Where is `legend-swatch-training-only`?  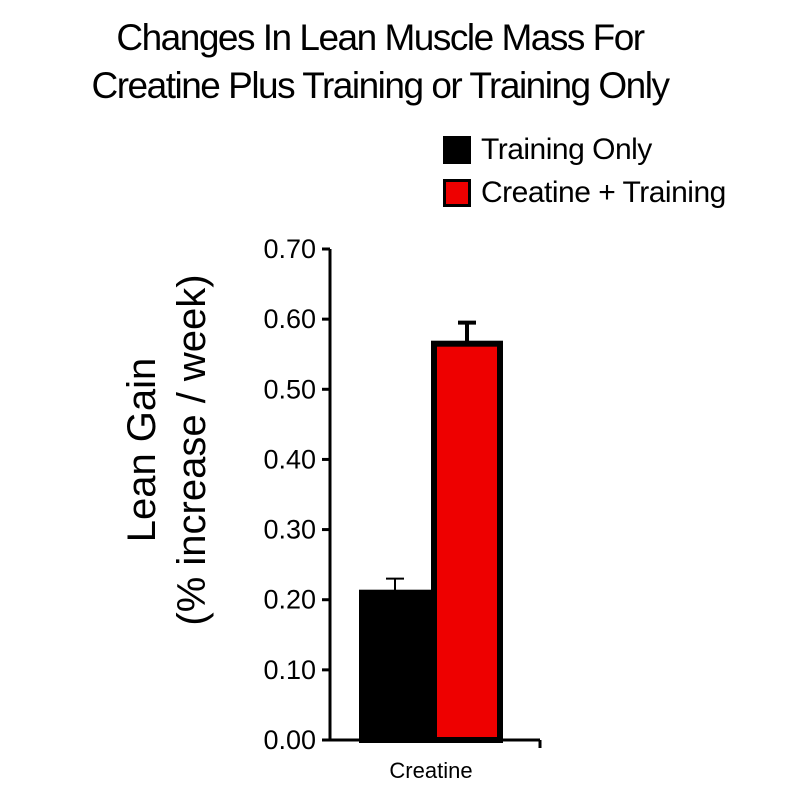
legend-swatch-training-only is located at coordinates (457, 149).